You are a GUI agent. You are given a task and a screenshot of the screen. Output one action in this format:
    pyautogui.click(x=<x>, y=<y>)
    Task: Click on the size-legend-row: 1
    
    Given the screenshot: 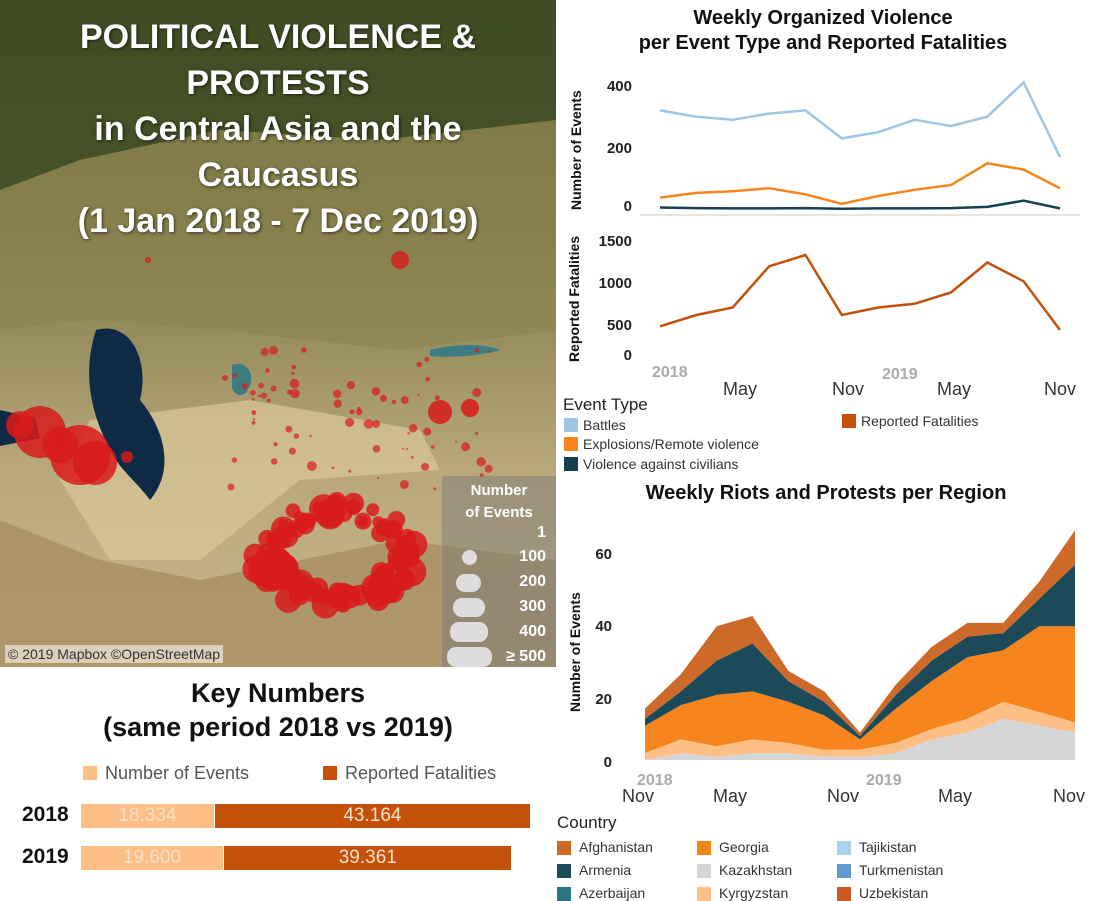 What is the action you would take?
    pyautogui.click(x=499, y=534)
    